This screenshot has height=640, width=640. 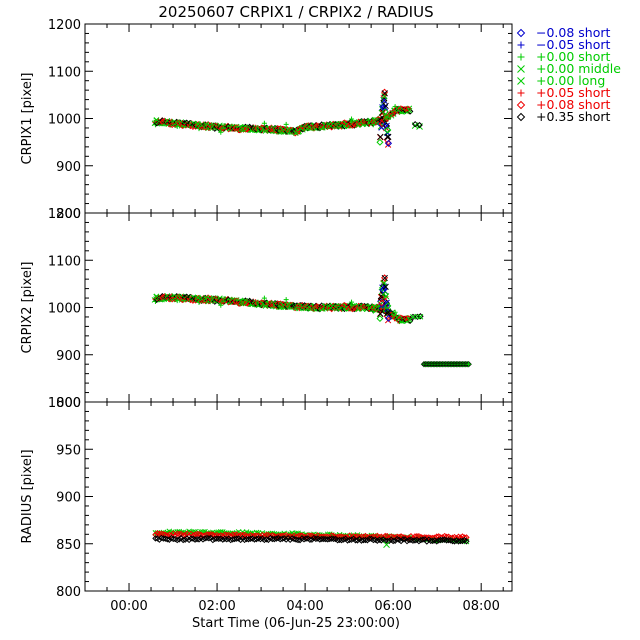 I want to click on y-tick-label: 1100, so click(x=64, y=72).